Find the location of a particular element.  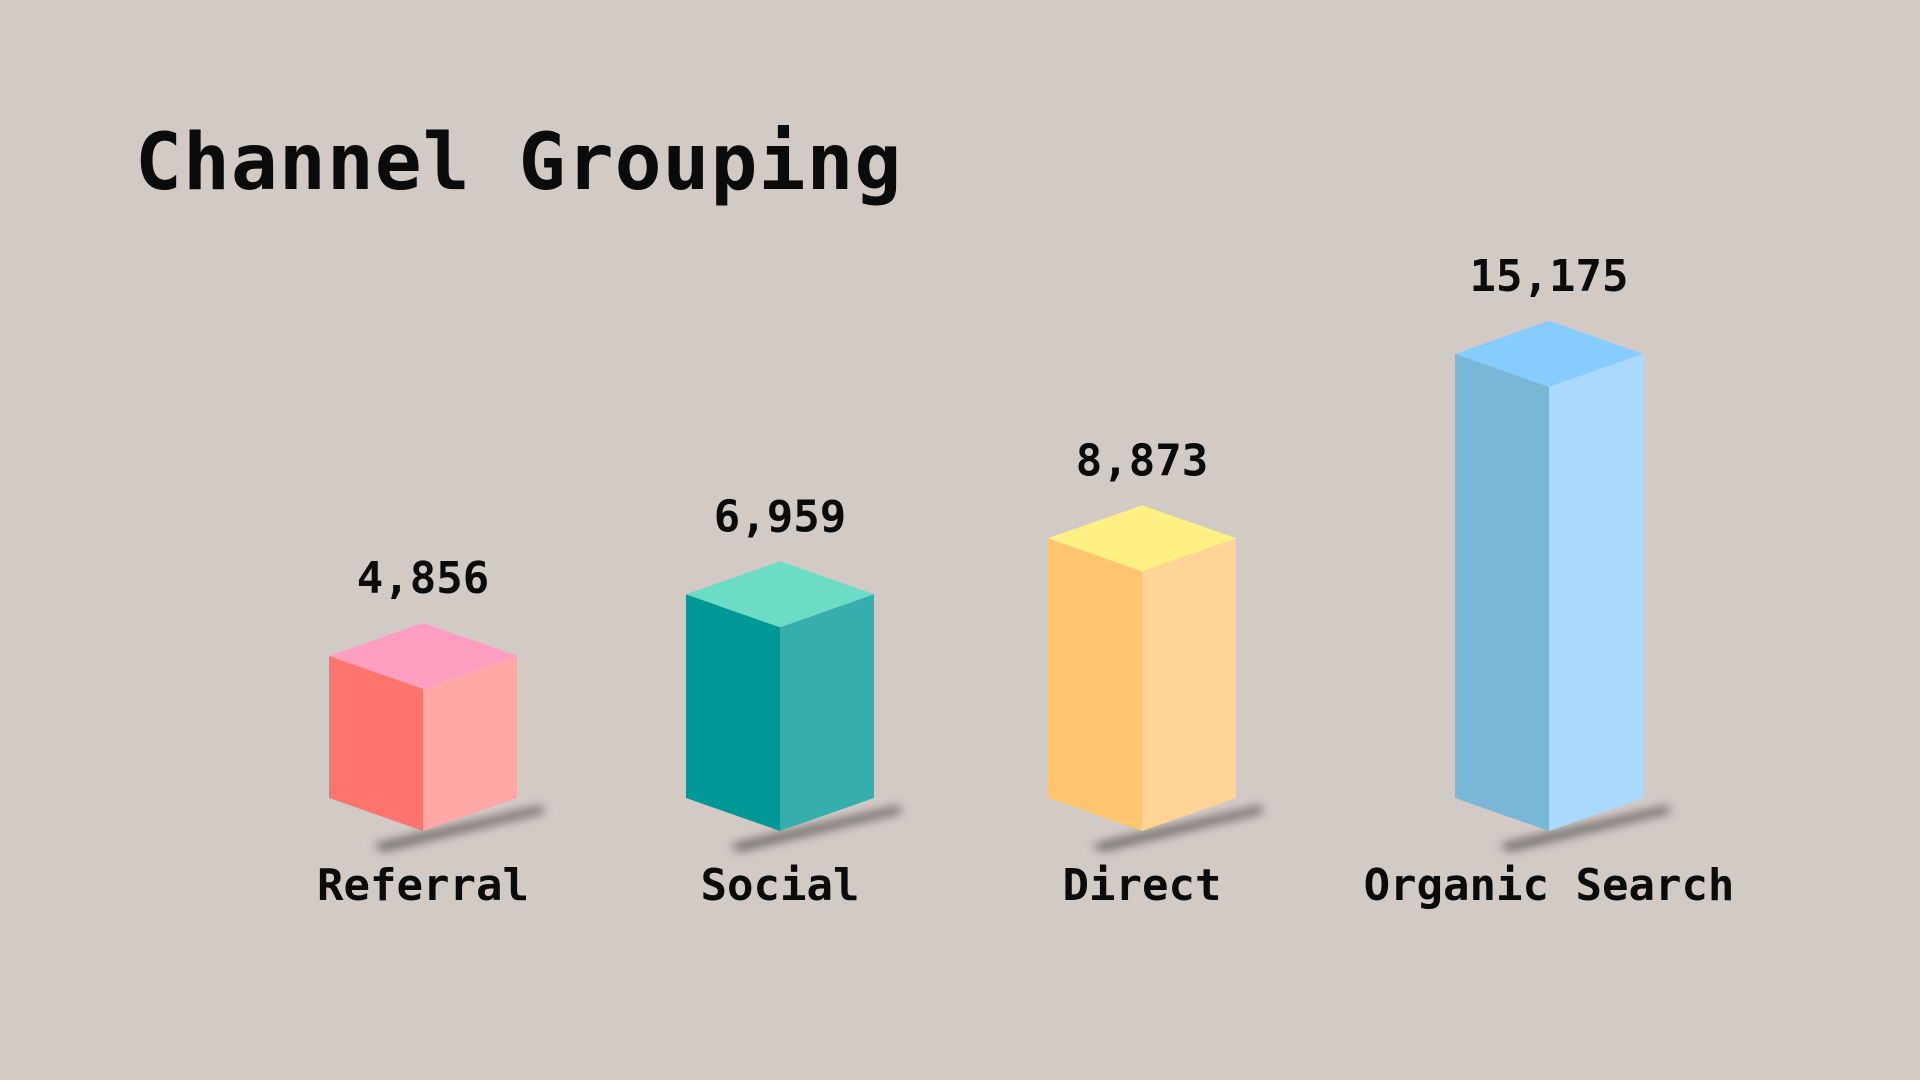

value-label: 6,959 is located at coordinates (780, 516).